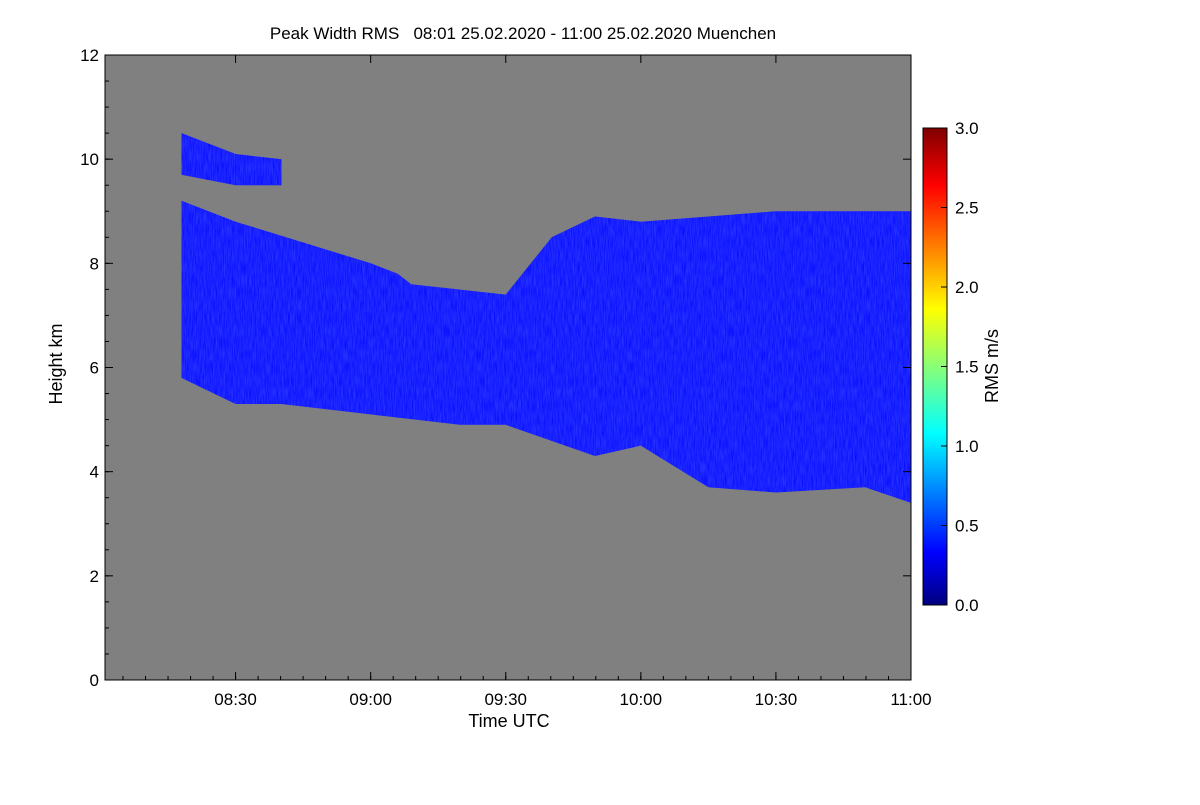  Describe the element at coordinates (967, 446) in the screenshot. I see `colorbar-tick-label: 1.0` at that location.